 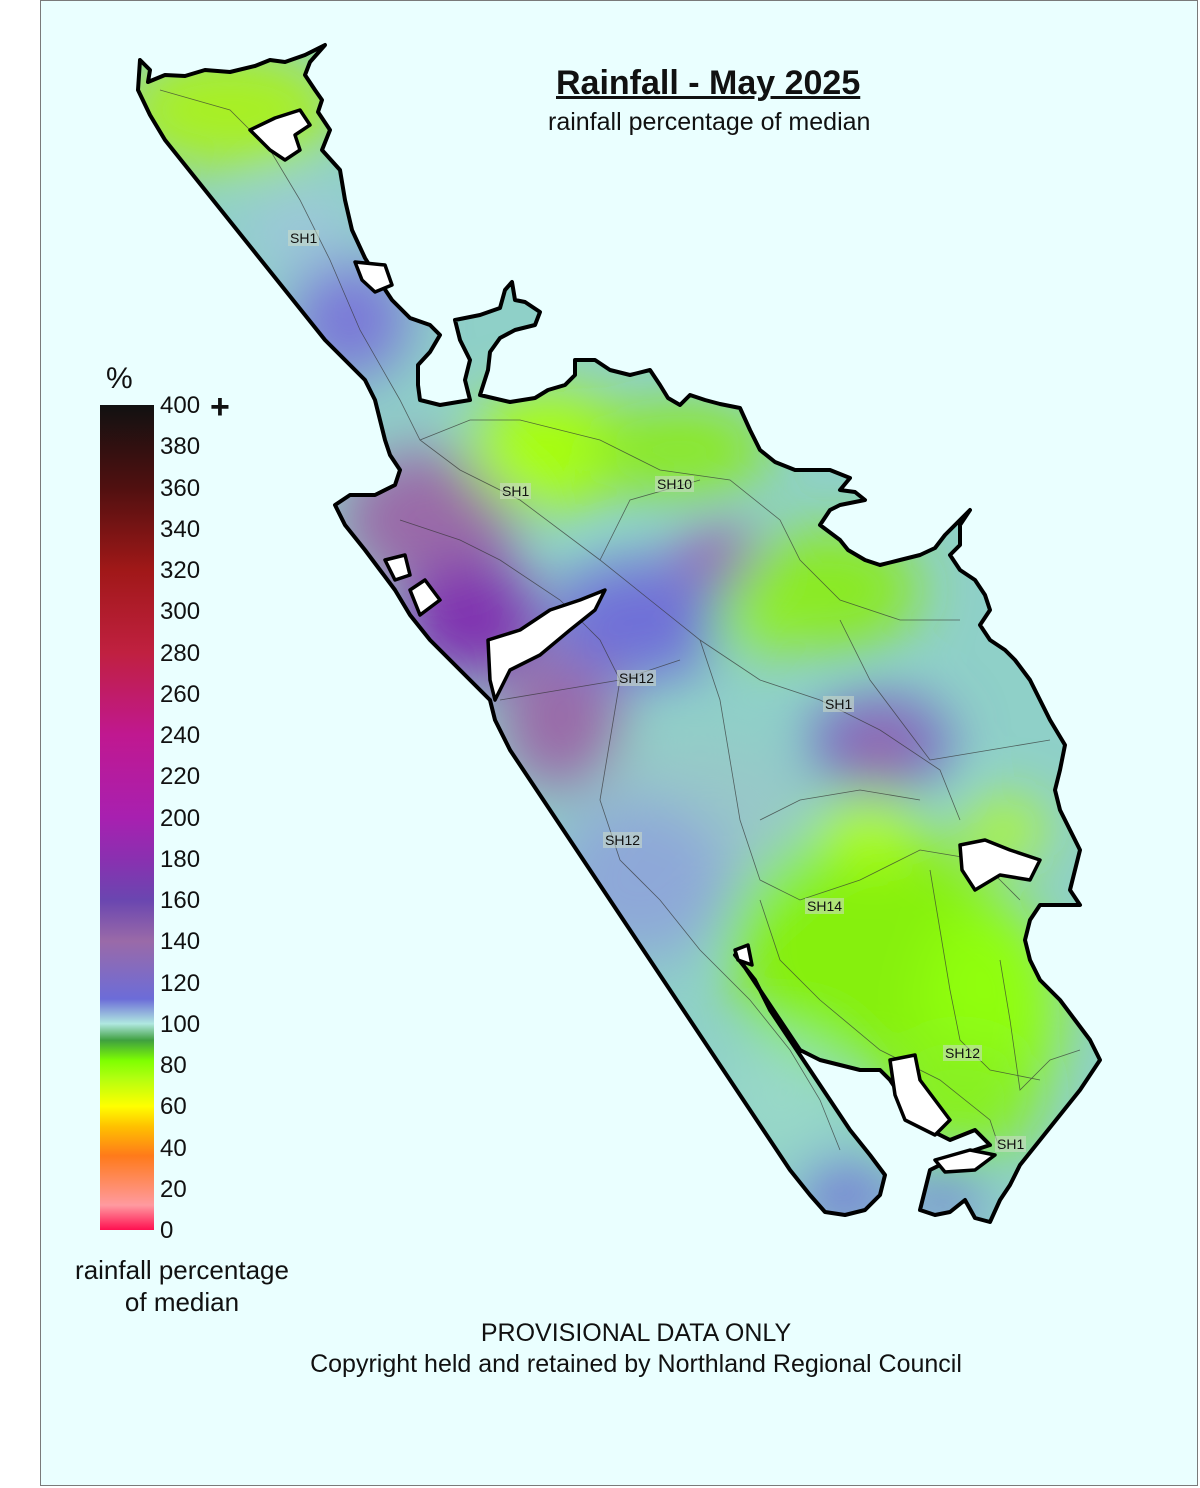 What do you see at coordinates (180, 488) in the screenshot?
I see `legend-tick-label: 360` at bounding box center [180, 488].